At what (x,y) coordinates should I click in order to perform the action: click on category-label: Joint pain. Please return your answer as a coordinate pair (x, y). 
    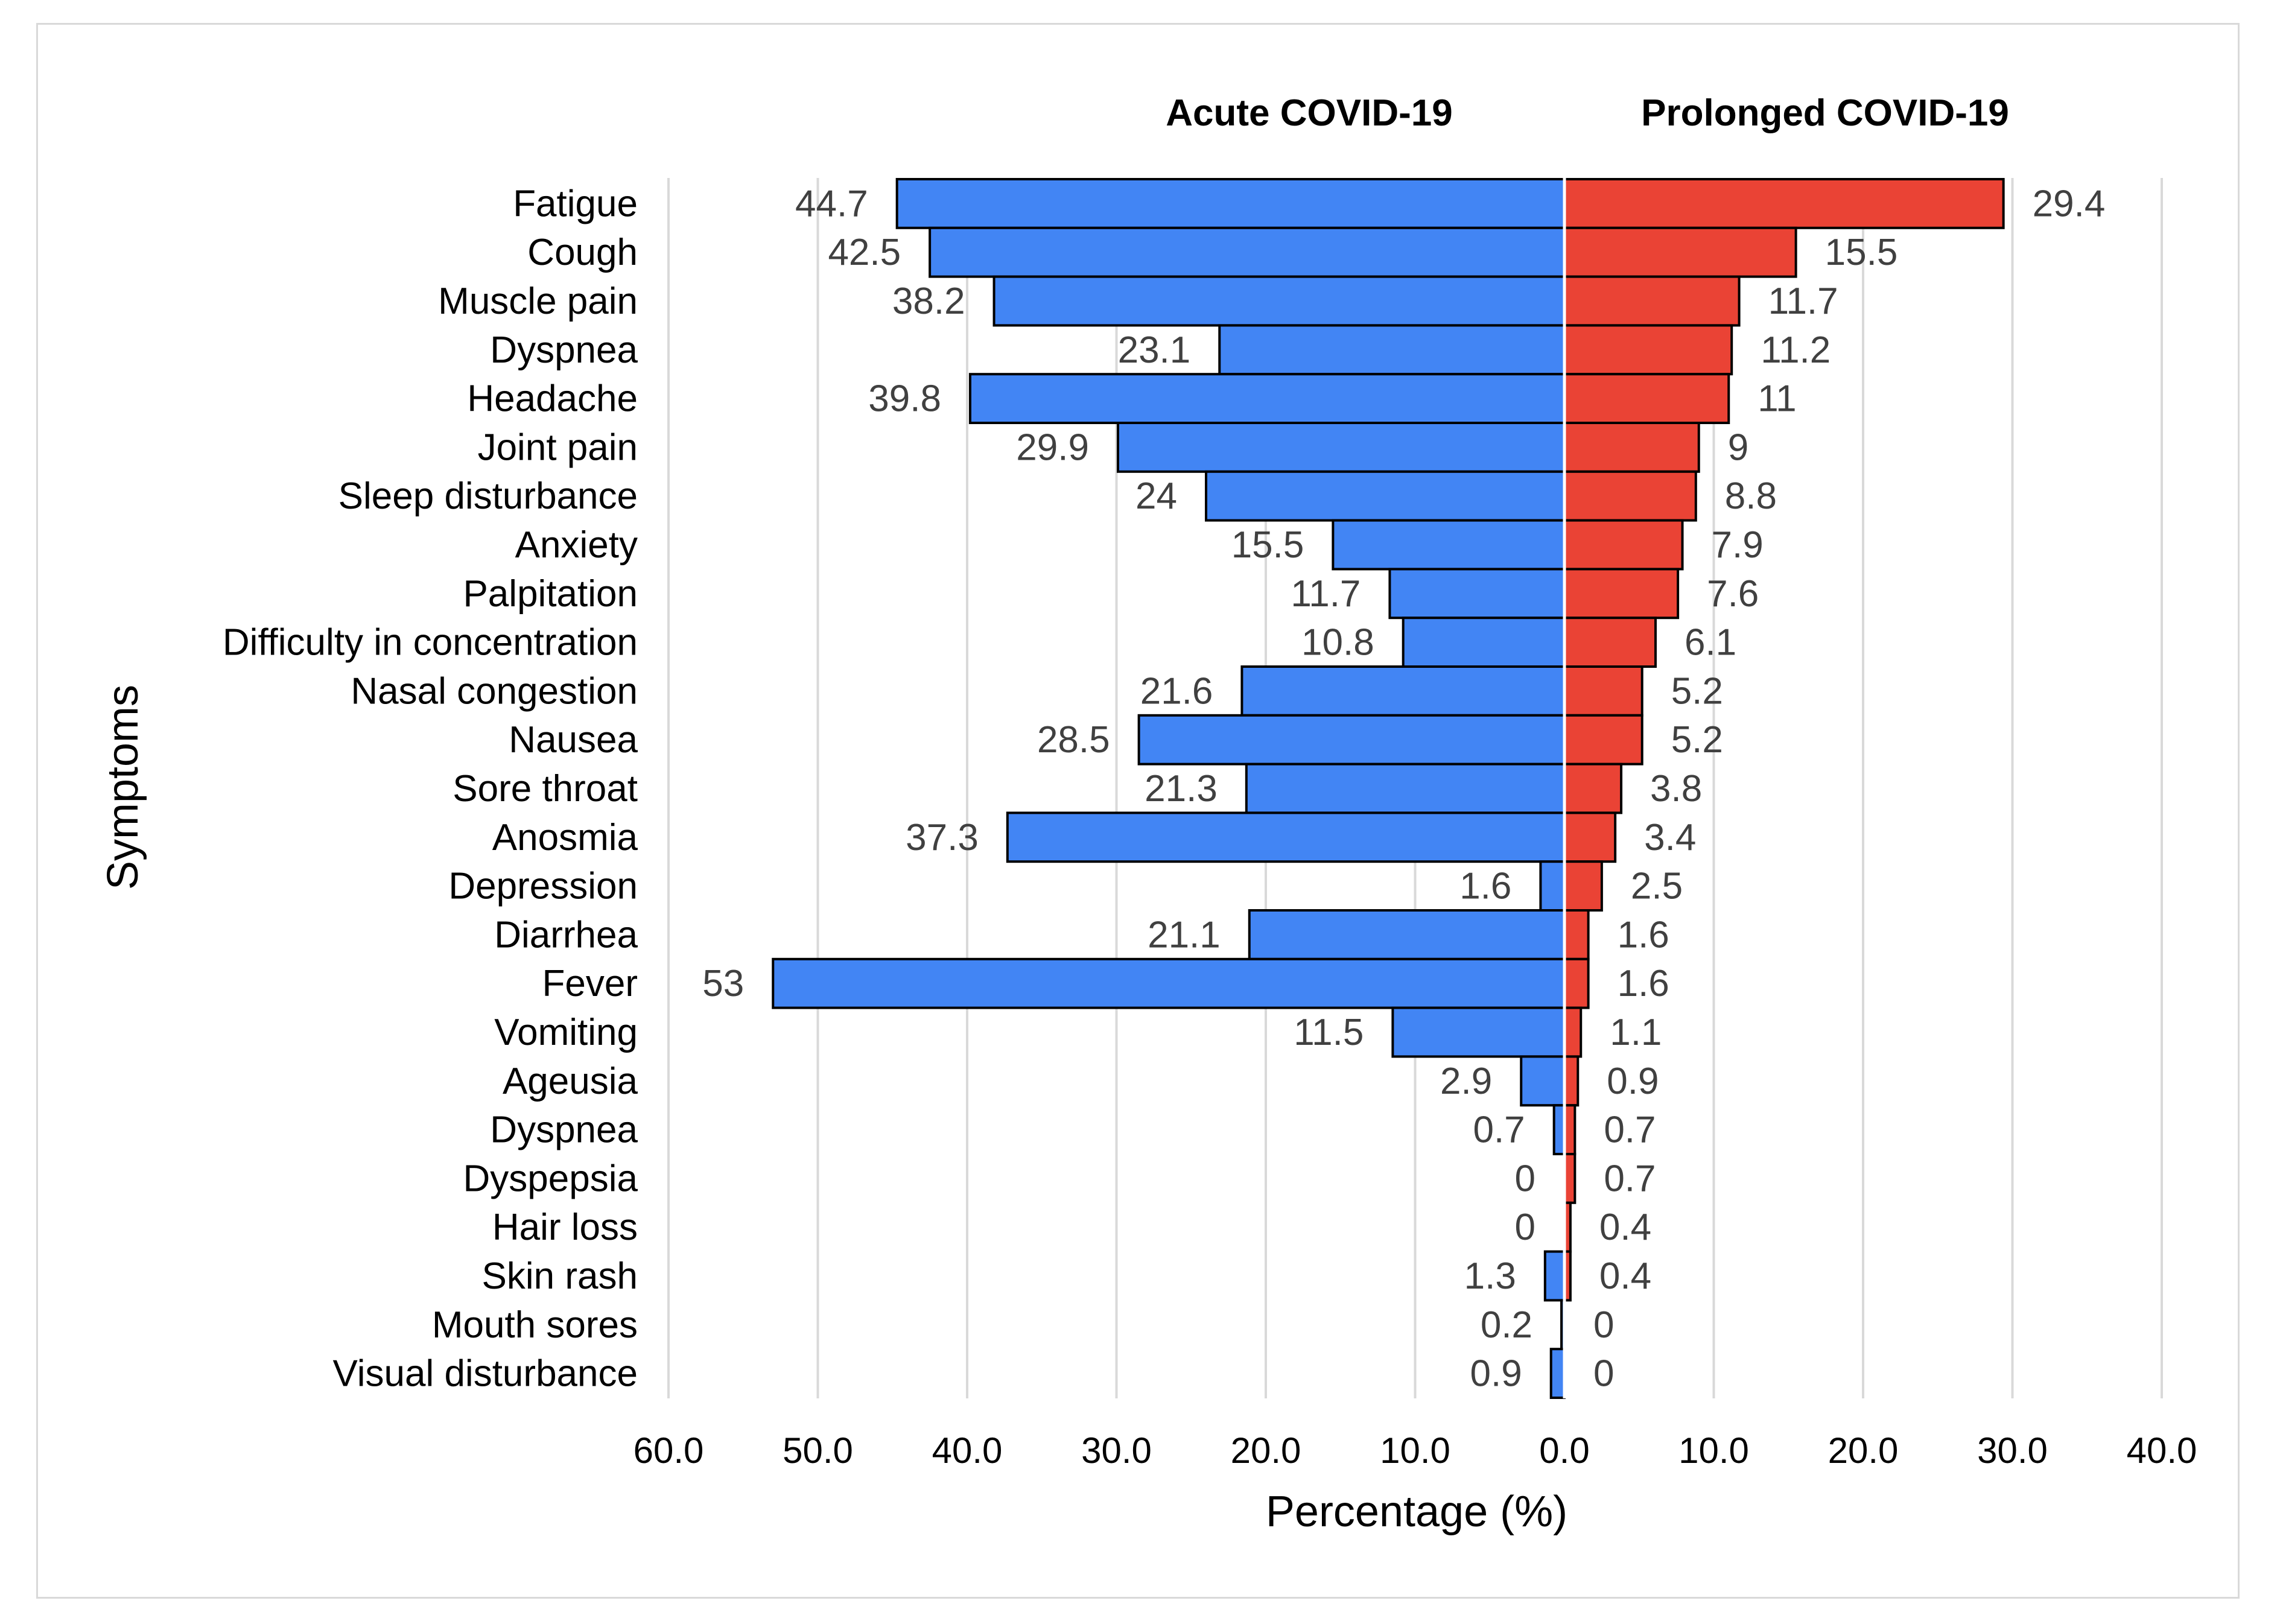
    Looking at the image, I should click on (558, 447).